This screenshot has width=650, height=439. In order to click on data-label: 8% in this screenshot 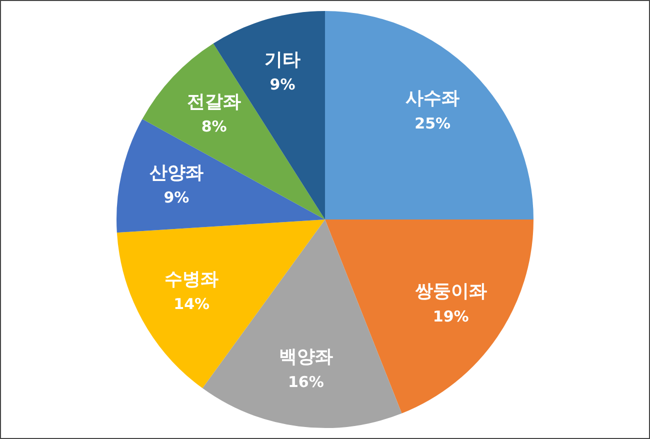, I will do `click(214, 127)`.